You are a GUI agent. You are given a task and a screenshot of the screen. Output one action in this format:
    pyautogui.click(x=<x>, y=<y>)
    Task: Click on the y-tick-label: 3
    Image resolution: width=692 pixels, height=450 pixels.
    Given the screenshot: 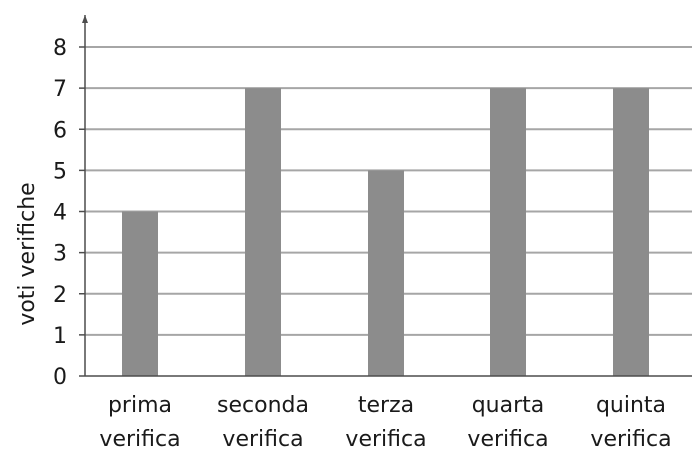 What is the action you would take?
    pyautogui.click(x=60, y=254)
    